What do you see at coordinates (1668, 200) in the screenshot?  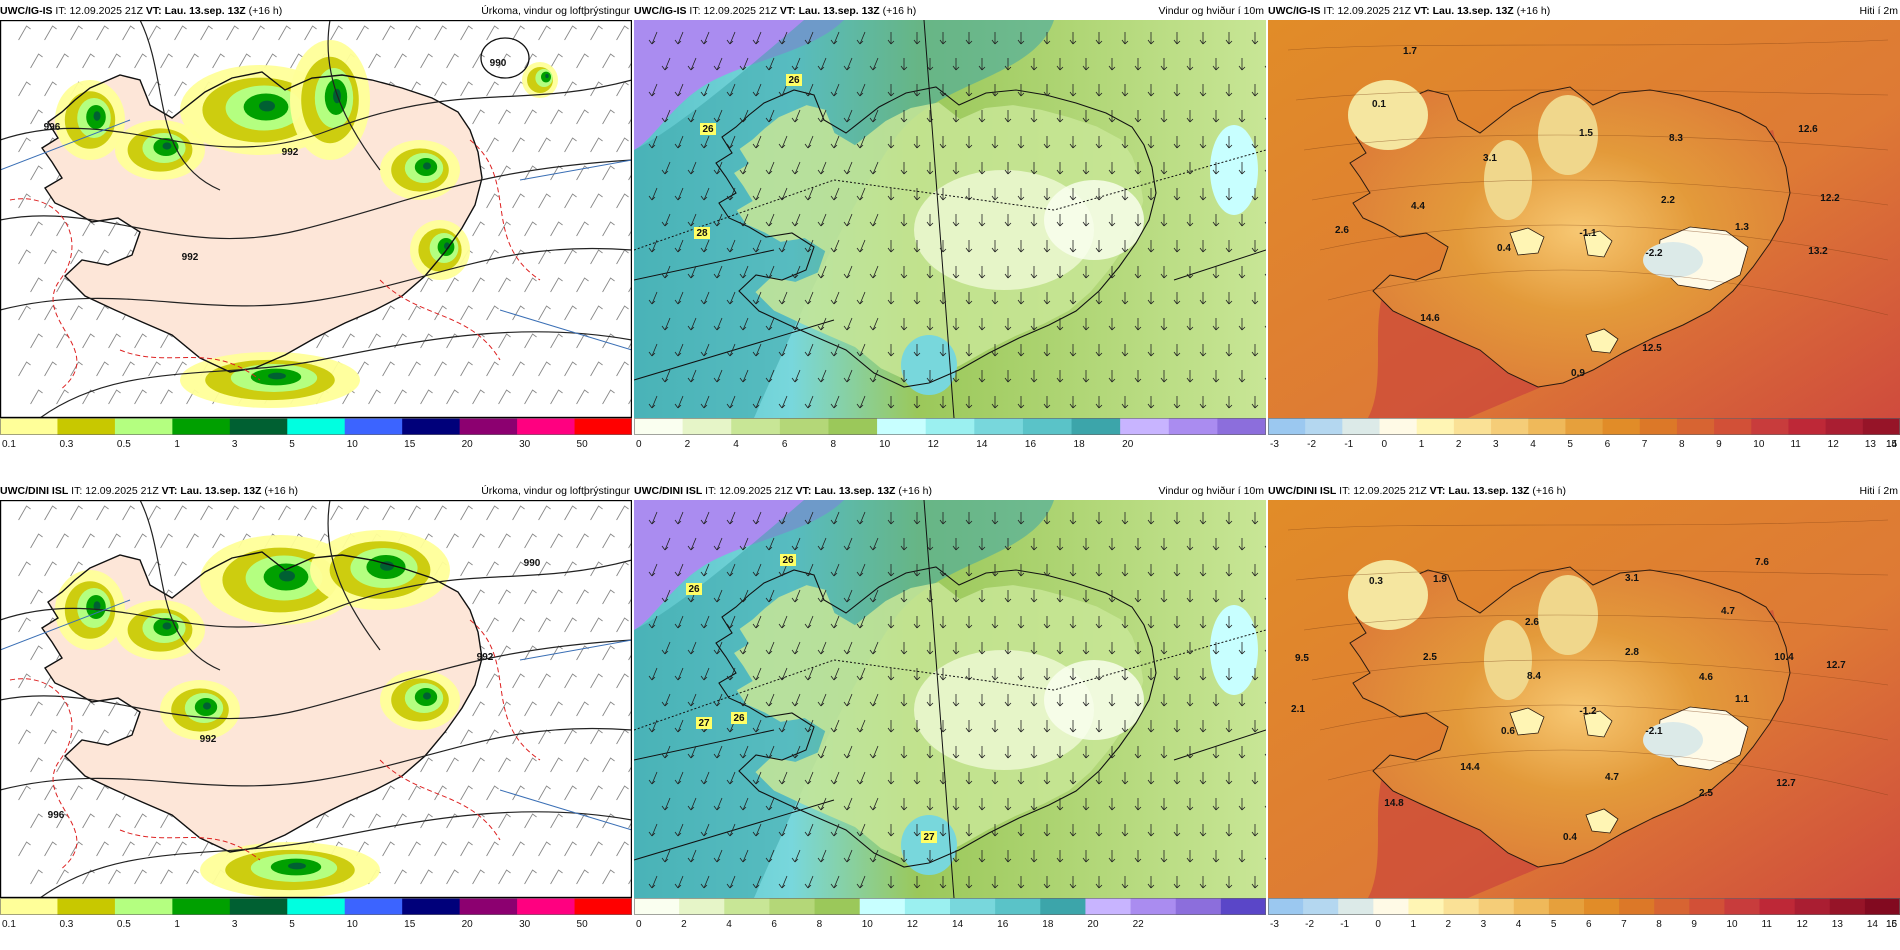 I see `map-annotation: 2.2` at bounding box center [1668, 200].